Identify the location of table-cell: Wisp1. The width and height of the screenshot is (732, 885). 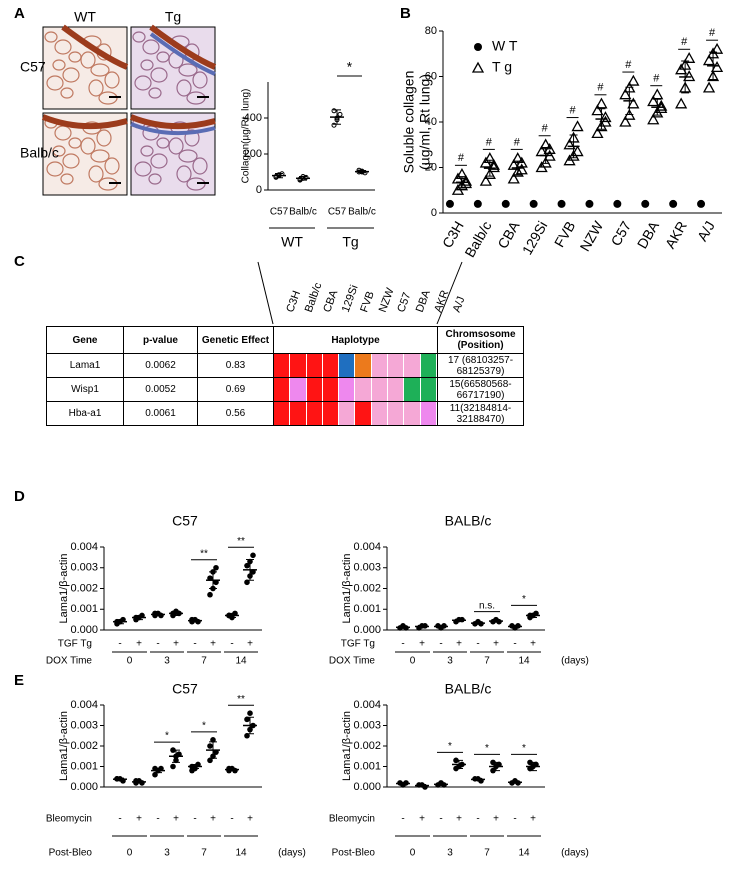
(85, 389).